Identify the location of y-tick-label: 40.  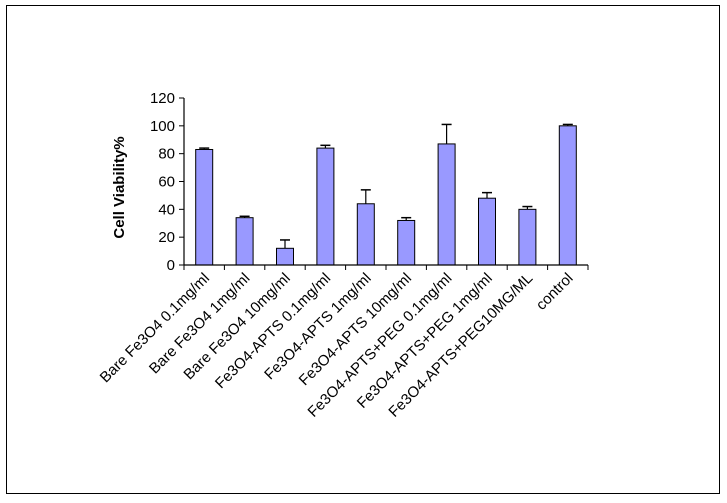
(166, 209).